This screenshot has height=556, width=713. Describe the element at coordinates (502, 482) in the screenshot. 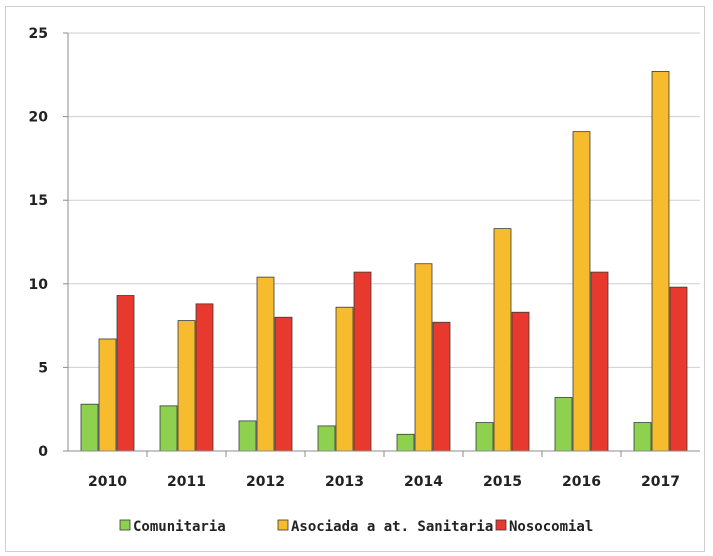

I see `x-tick-label: 2015` at that location.